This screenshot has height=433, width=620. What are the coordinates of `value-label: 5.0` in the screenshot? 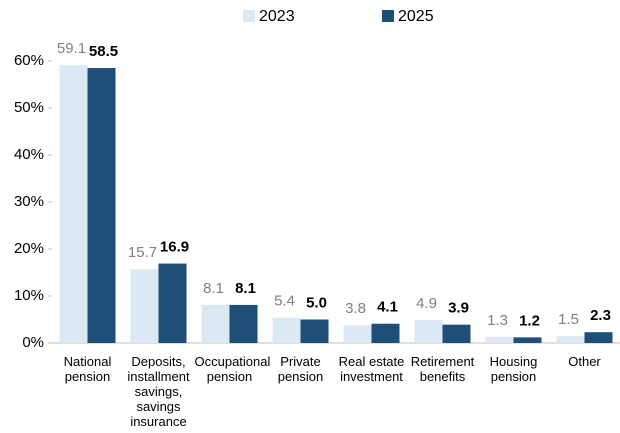 It's located at (316, 302).